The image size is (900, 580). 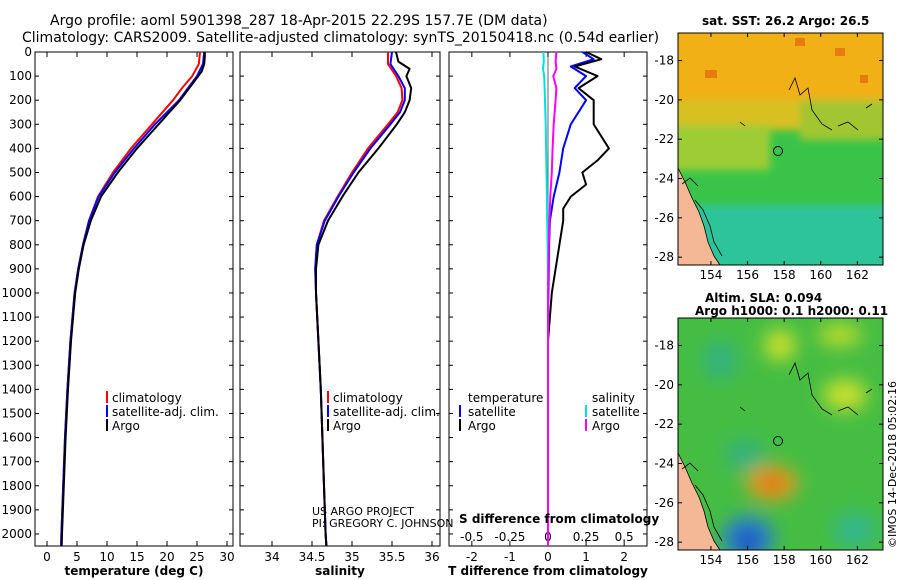 What do you see at coordinates (312, 557) in the screenshot?
I see `x-tick-label: 34.5` at bounding box center [312, 557].